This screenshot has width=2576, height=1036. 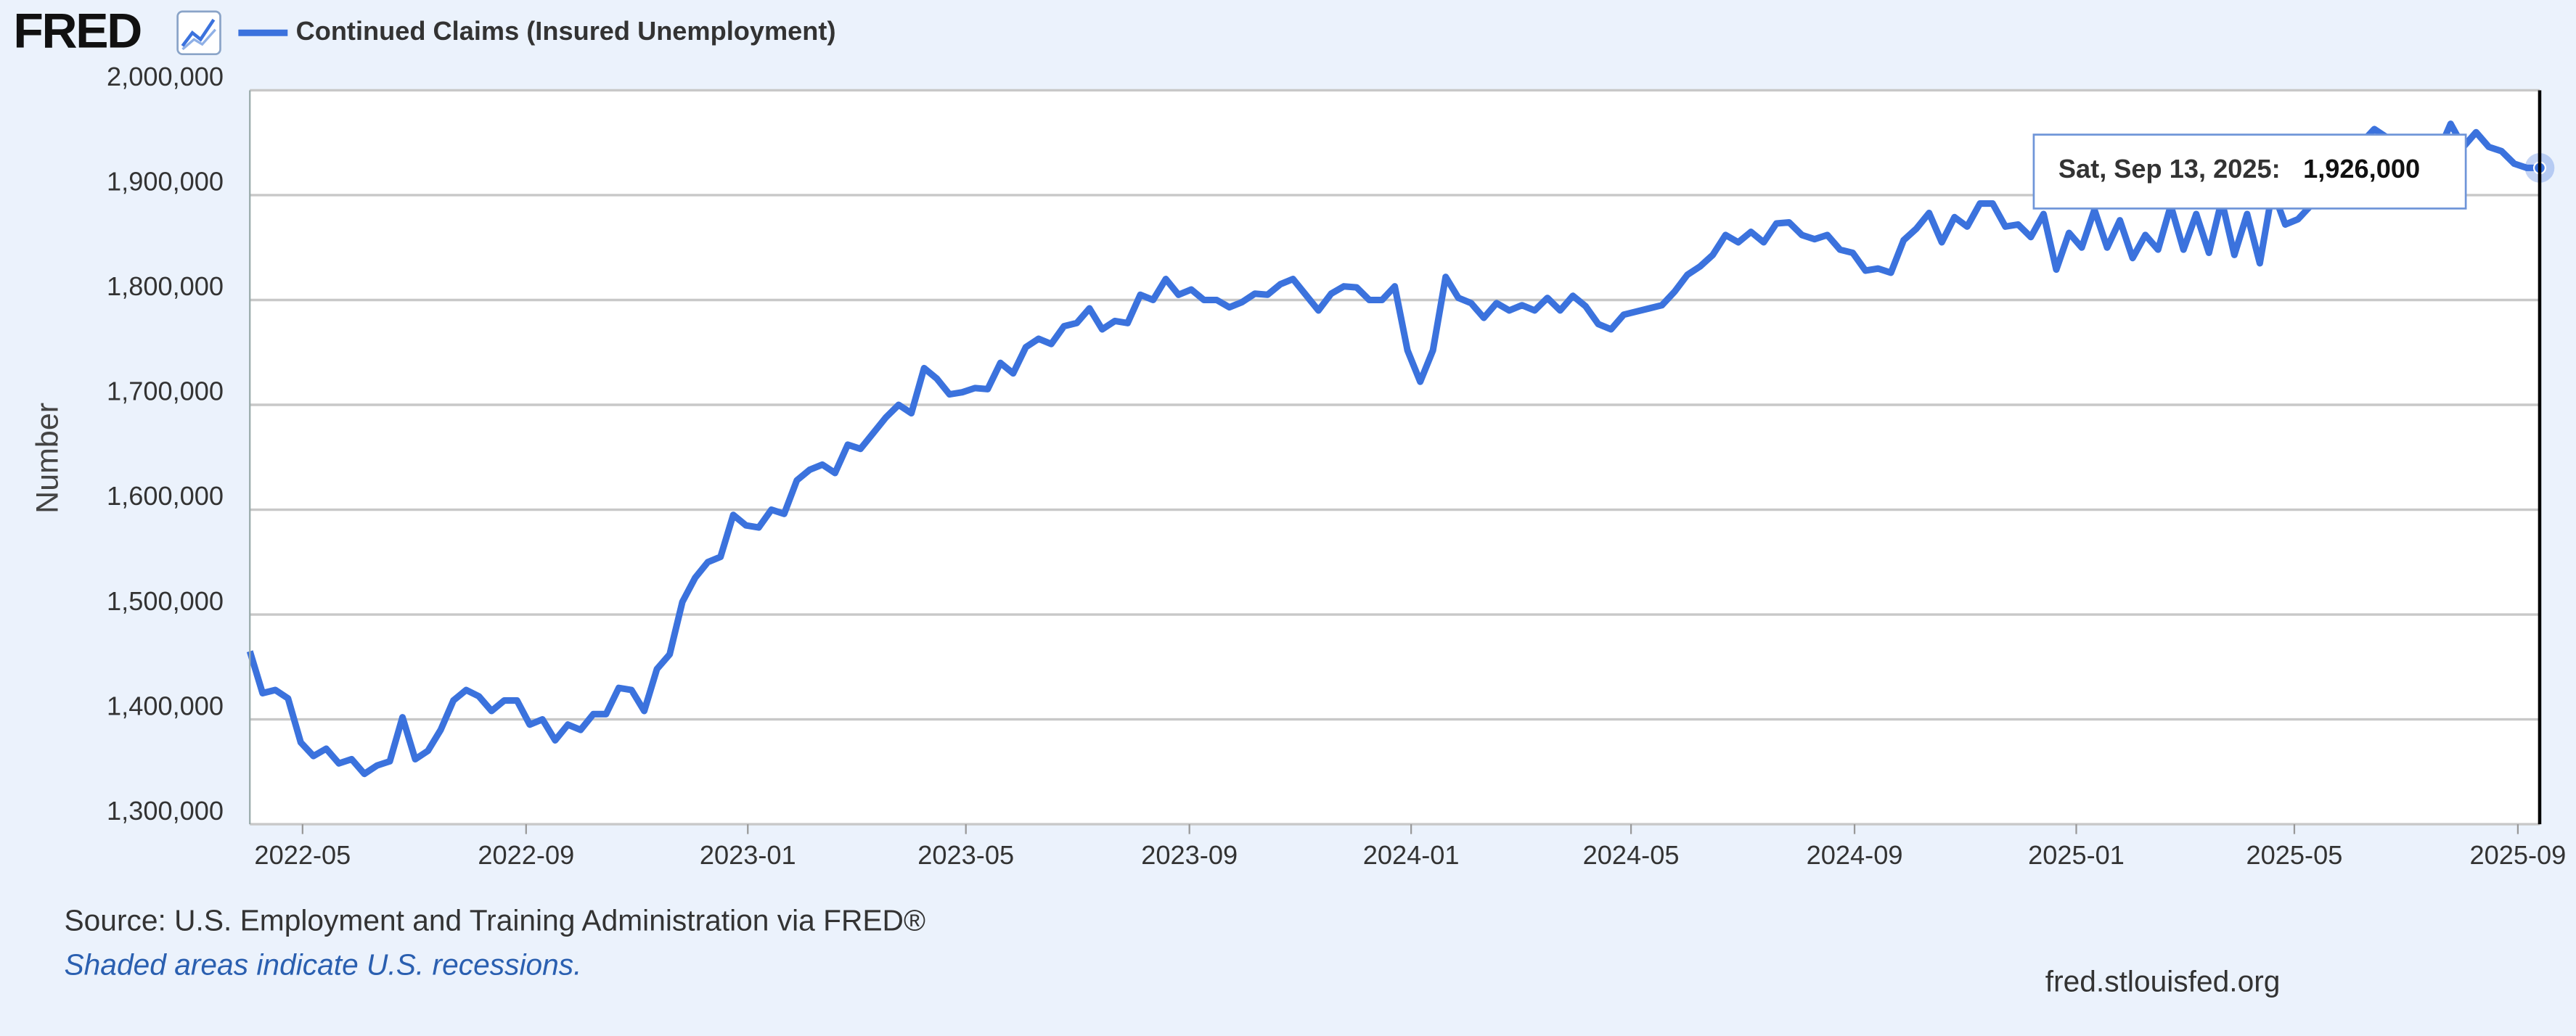 What do you see at coordinates (2295, 855) in the screenshot?
I see `x-tick-label: 2025-05` at bounding box center [2295, 855].